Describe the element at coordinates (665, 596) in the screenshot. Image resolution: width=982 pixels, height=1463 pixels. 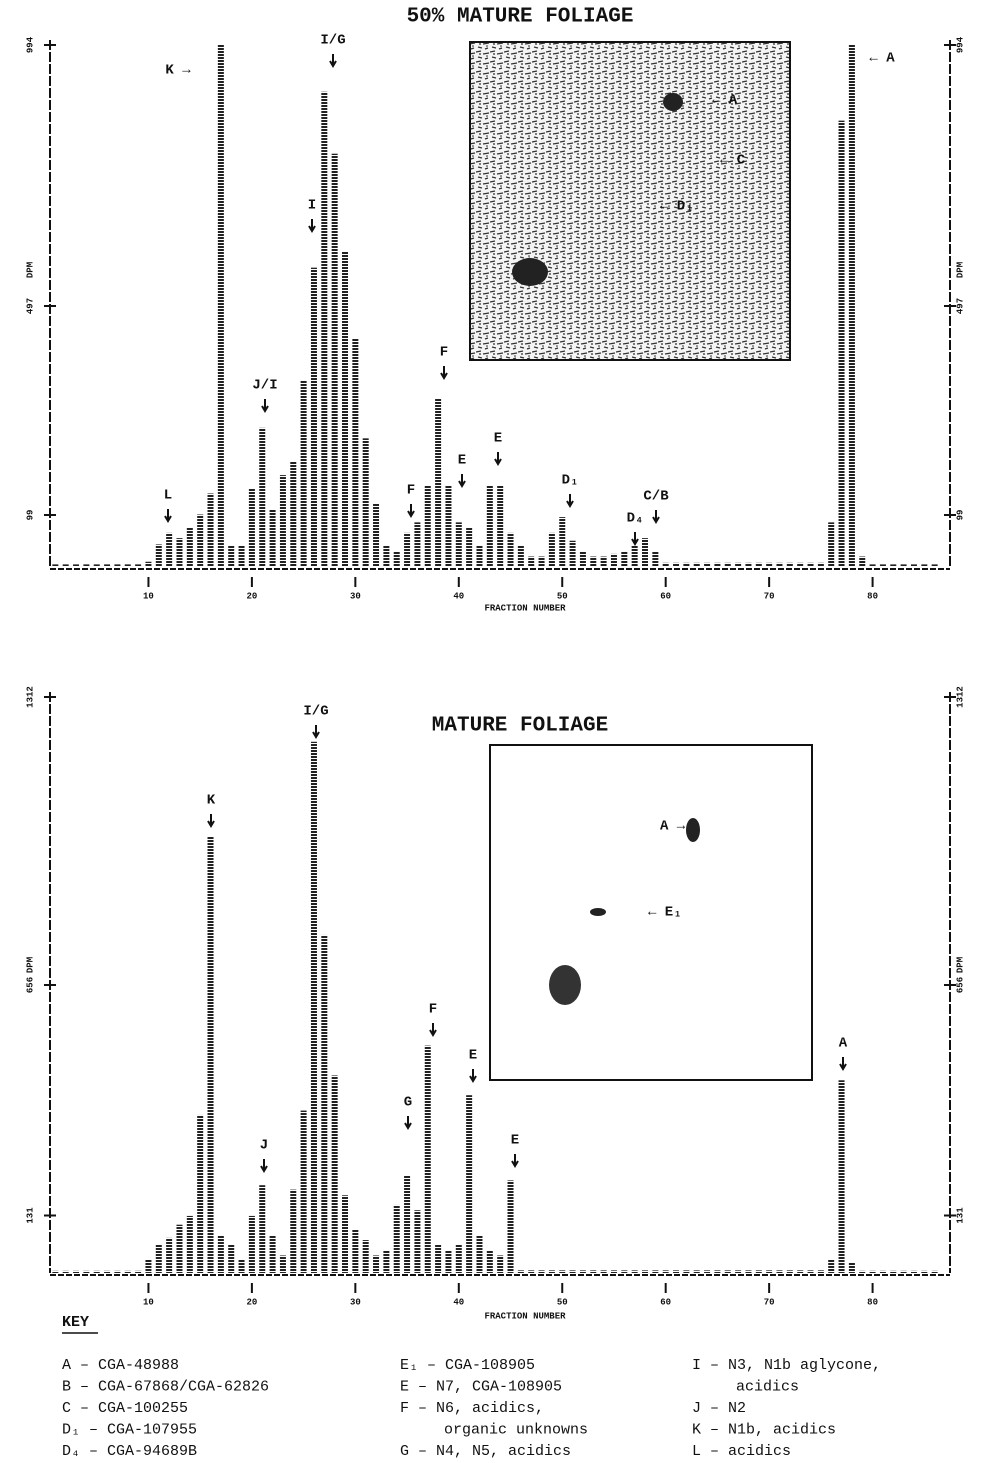
I see `x-tick-label: 60` at that location.